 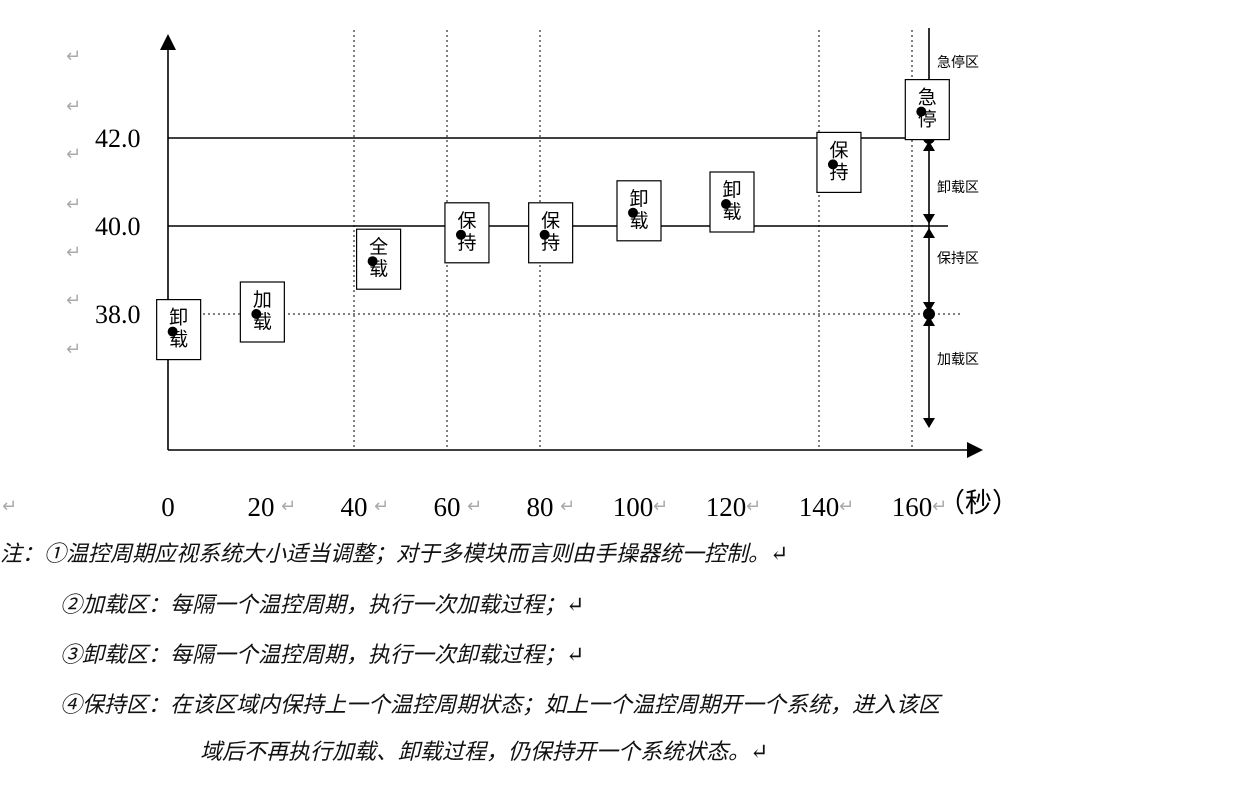 What do you see at coordinates (484, 752) in the screenshot?
I see `note-line-5: 域后不再执行加载、卸载过程，仍保持开一个系统状态。↵` at bounding box center [484, 752].